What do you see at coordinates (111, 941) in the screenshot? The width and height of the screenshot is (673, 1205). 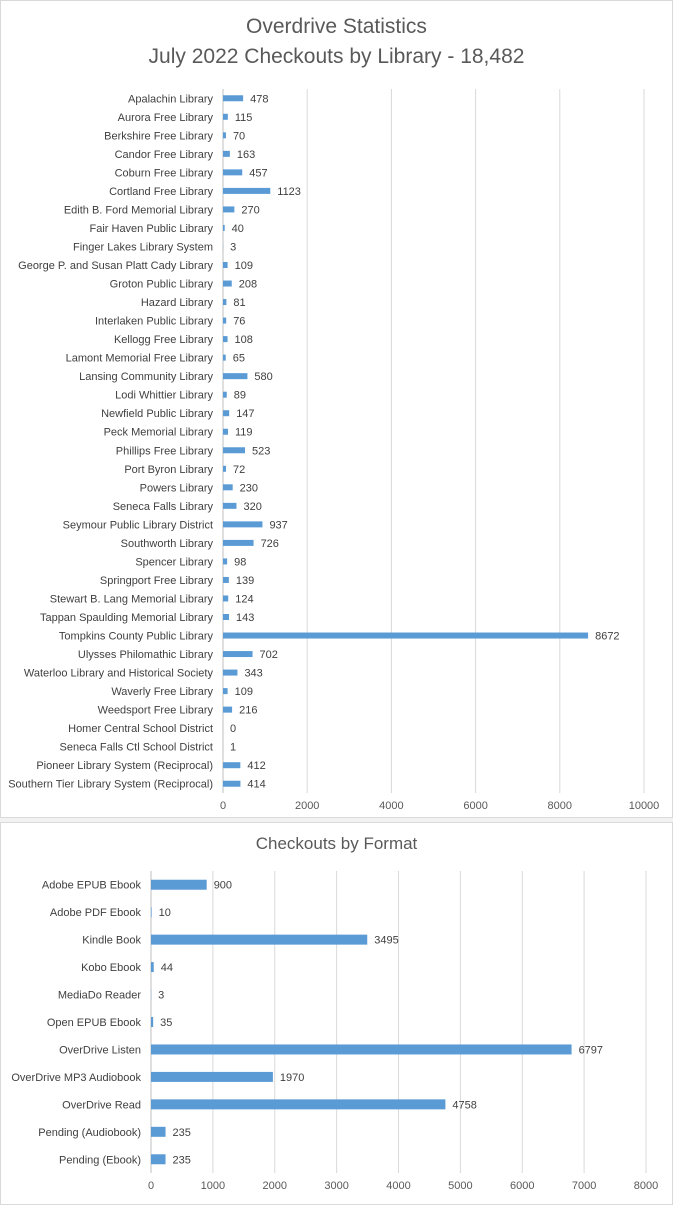 I see `category-label: Kindle Book` at bounding box center [111, 941].